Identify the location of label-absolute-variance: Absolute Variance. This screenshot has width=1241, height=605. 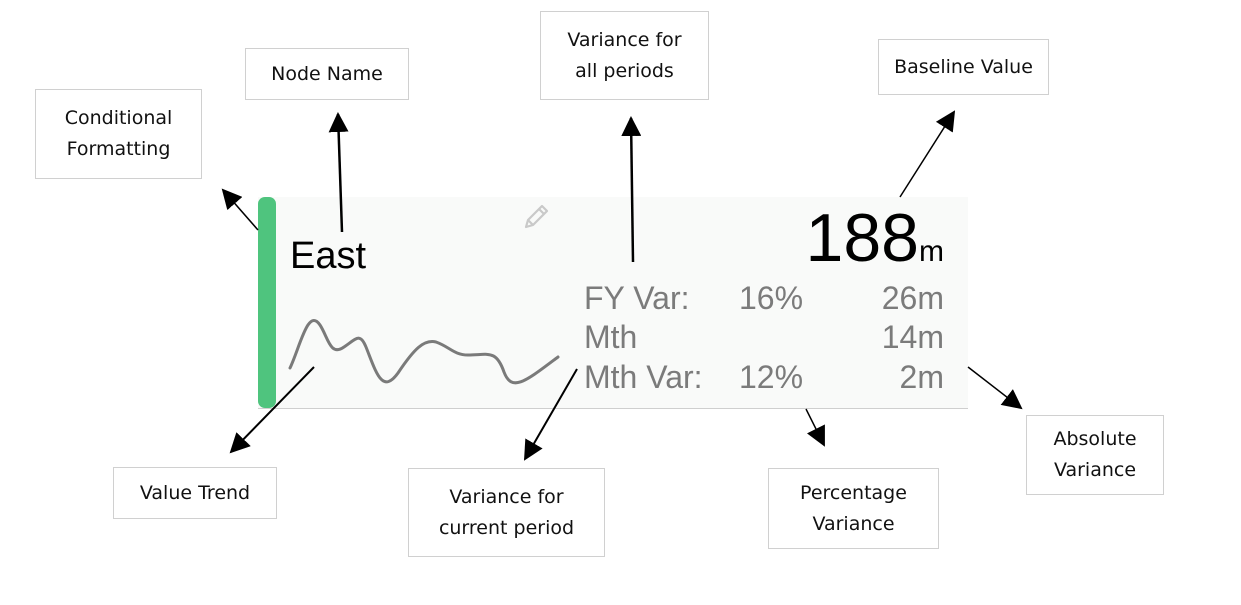
(1095, 455).